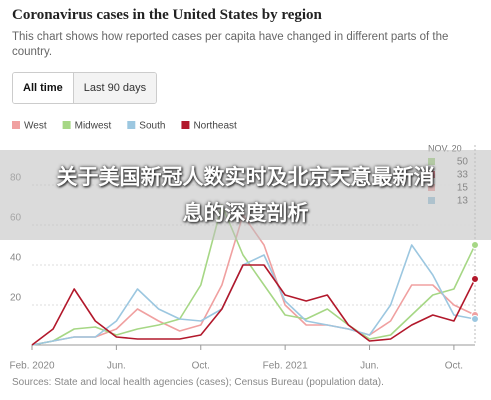  Describe the element at coordinates (16, 298) in the screenshot. I see `y-tick-label: 20` at that location.